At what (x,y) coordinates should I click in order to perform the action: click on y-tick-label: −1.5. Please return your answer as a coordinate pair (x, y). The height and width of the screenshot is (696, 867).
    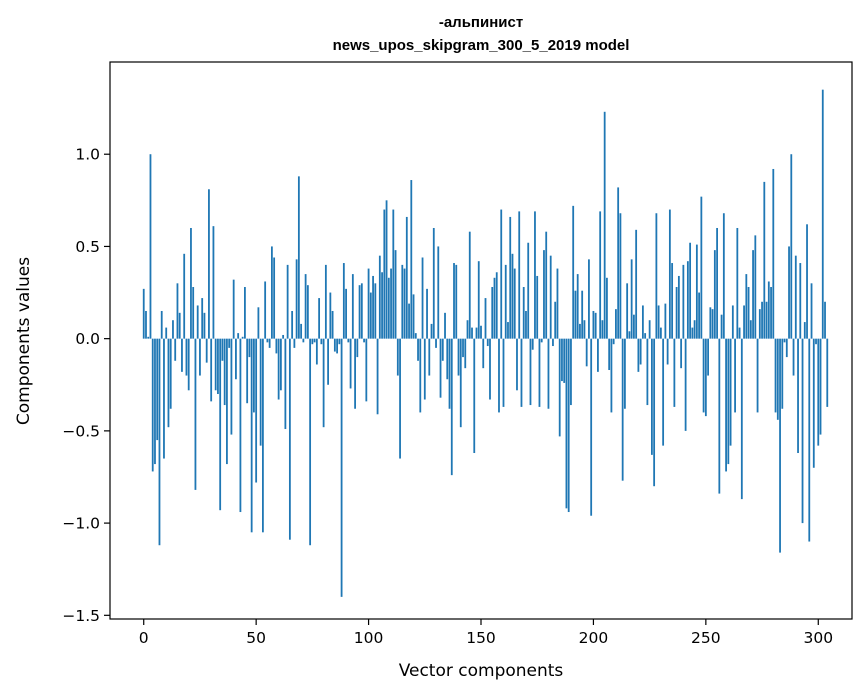
    Looking at the image, I should click on (81, 616).